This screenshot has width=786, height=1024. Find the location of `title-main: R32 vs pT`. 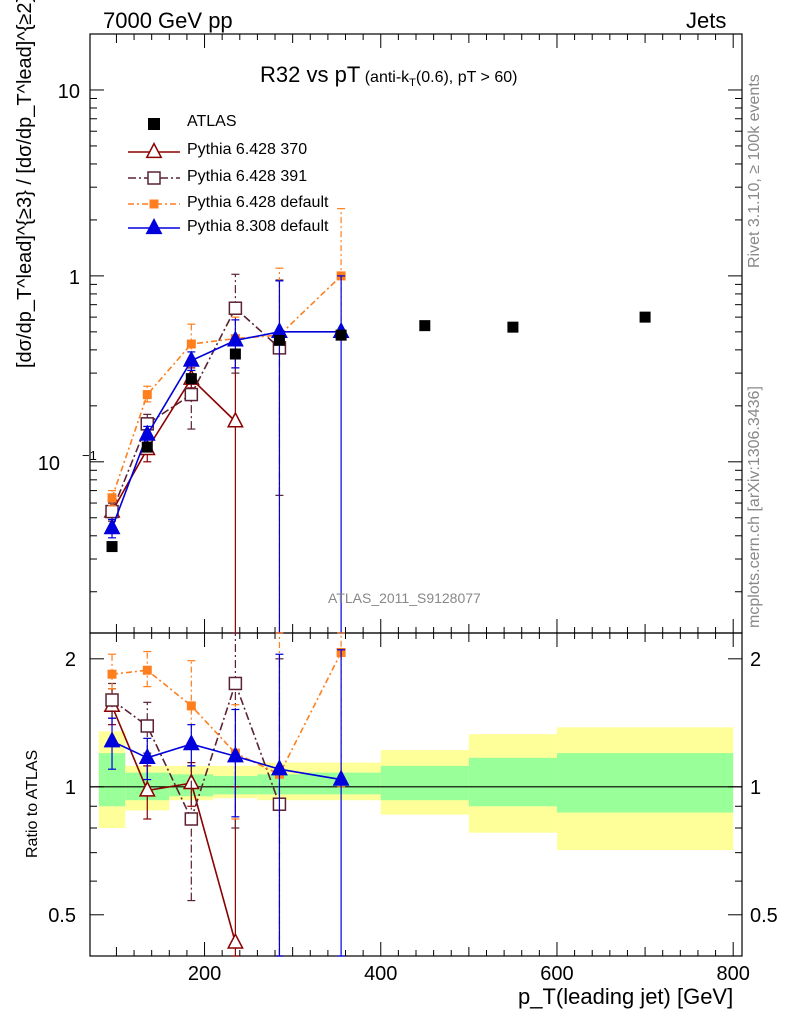

title-main: R32 vs pT is located at coordinates (310, 74).